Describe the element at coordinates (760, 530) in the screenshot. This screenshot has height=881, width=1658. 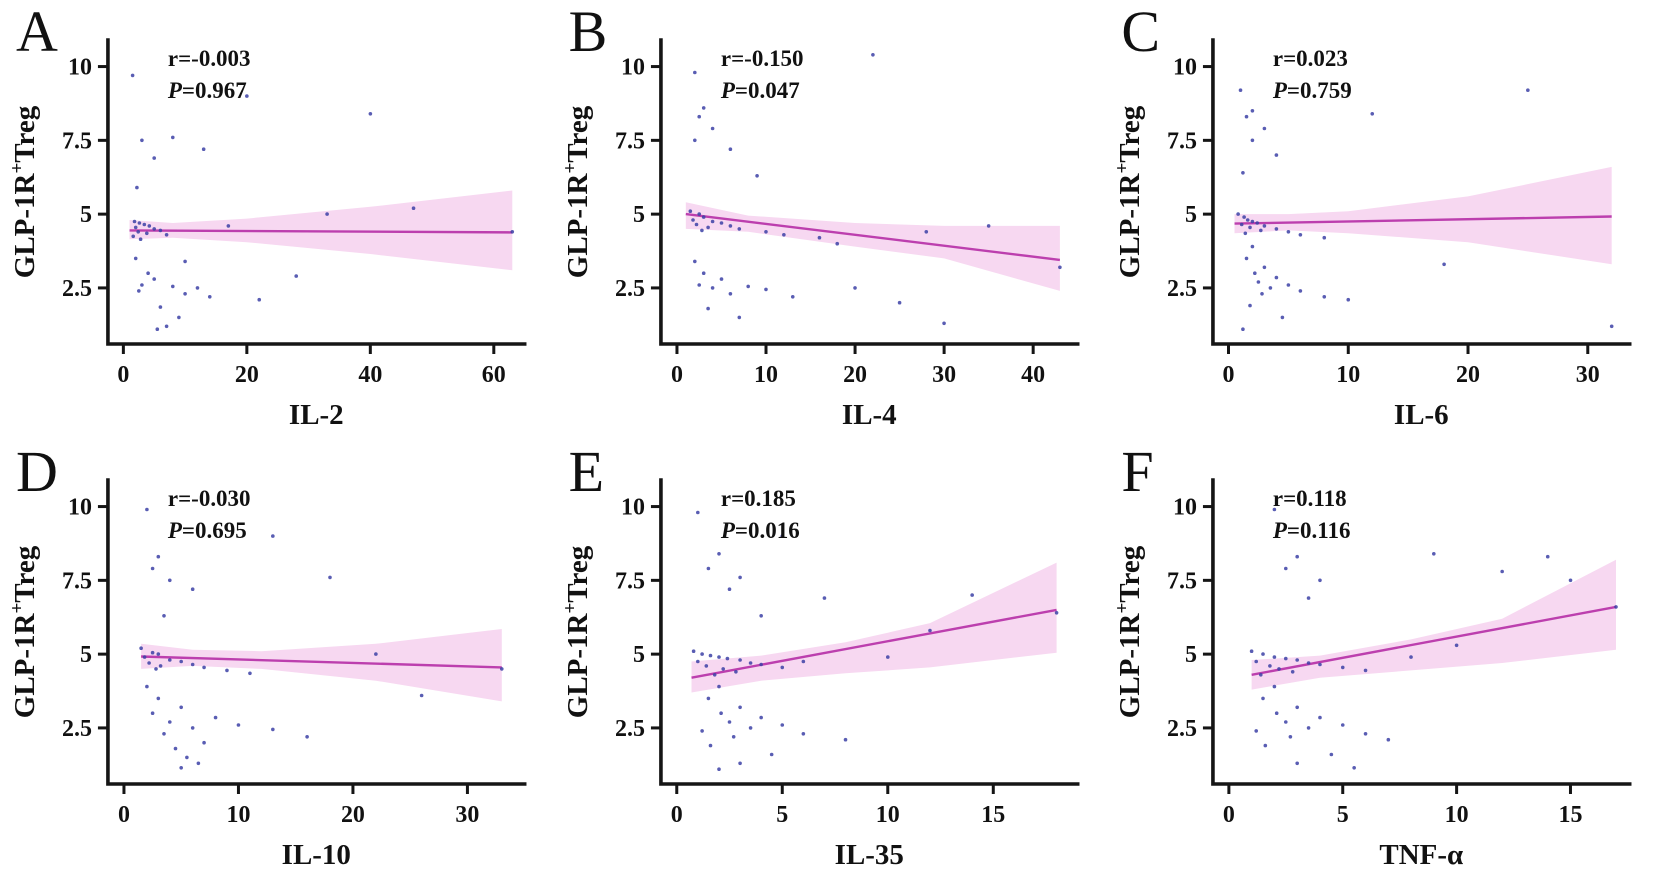
I see `svg-text: P=0.016` at that location.